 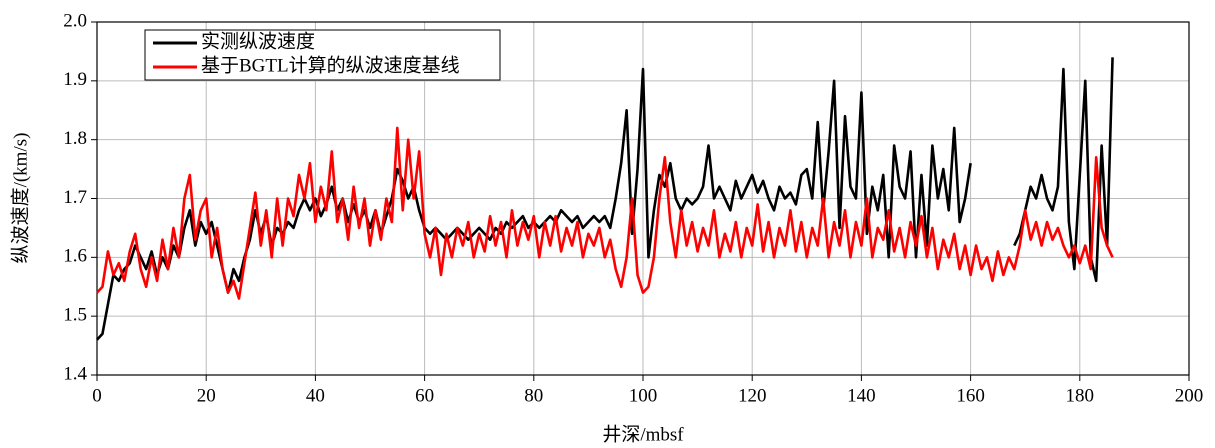 What do you see at coordinates (206, 395) in the screenshot?
I see `x-tick-label: 20` at bounding box center [206, 395].